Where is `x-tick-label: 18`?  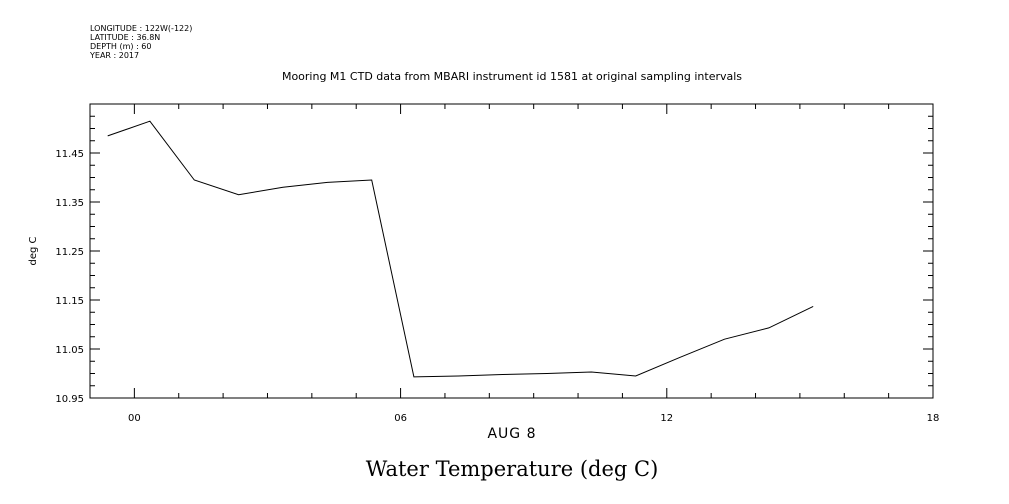
x-tick-label: 18 is located at coordinates (933, 418).